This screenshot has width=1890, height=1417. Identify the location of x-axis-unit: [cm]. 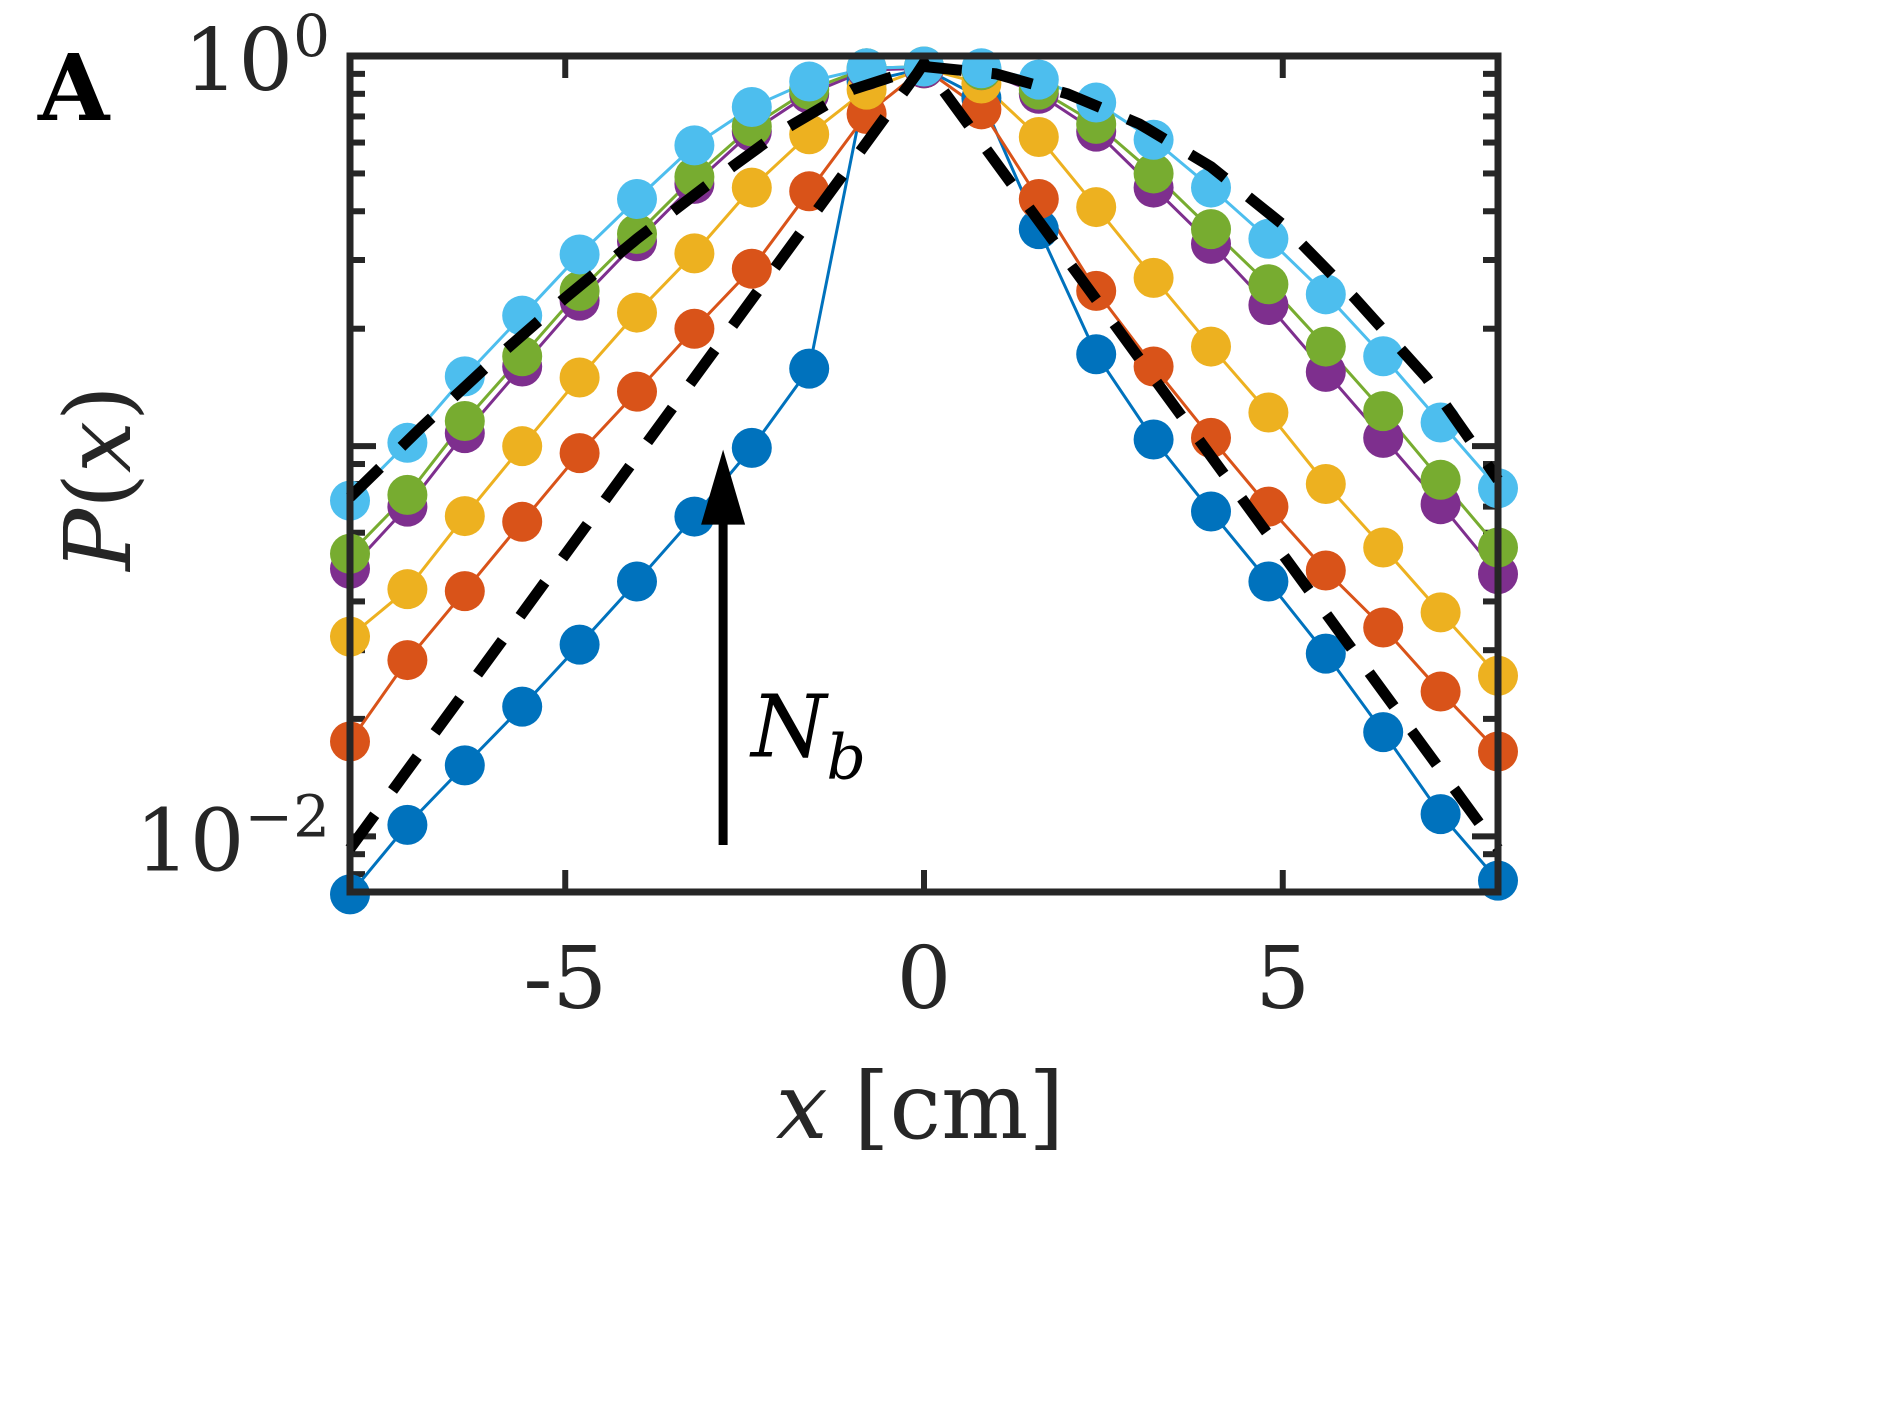
(959, 1106).